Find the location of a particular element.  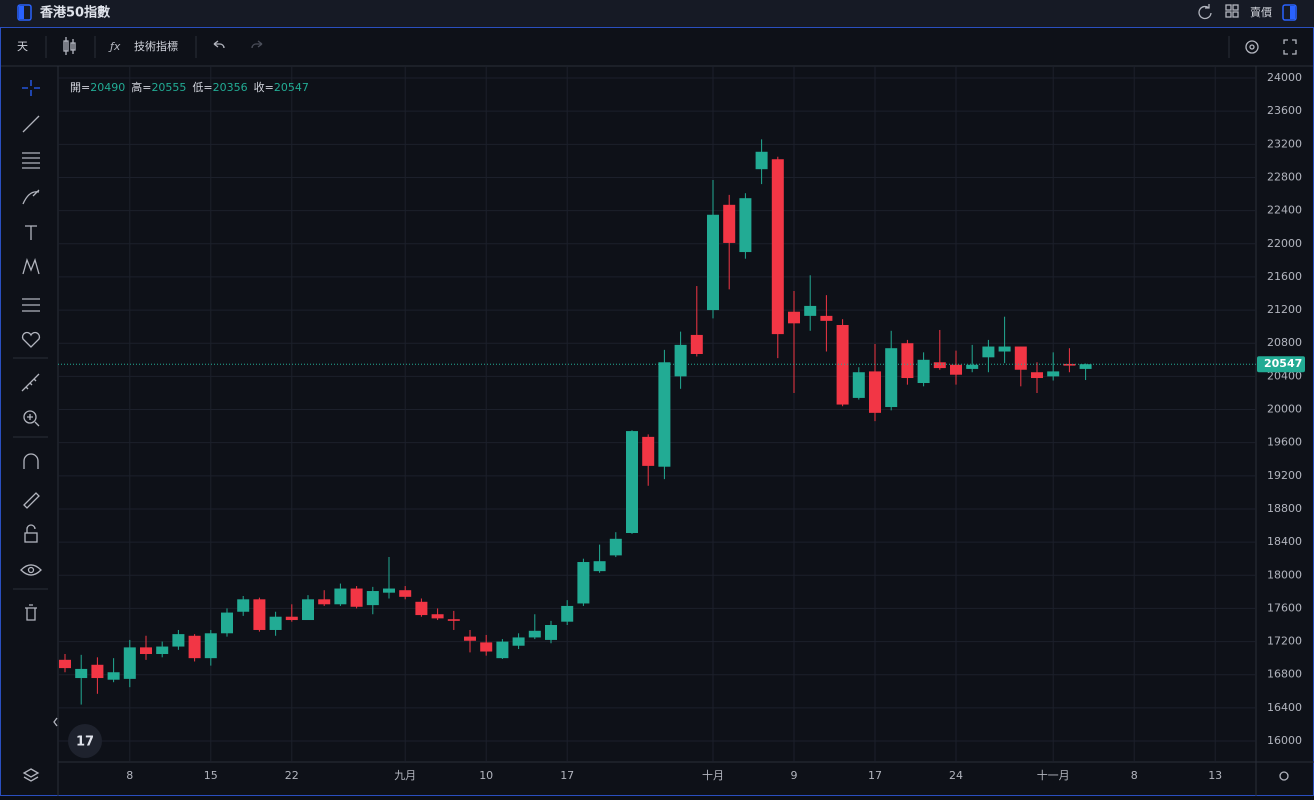

chart-type-icon is located at coordinates (69, 46).